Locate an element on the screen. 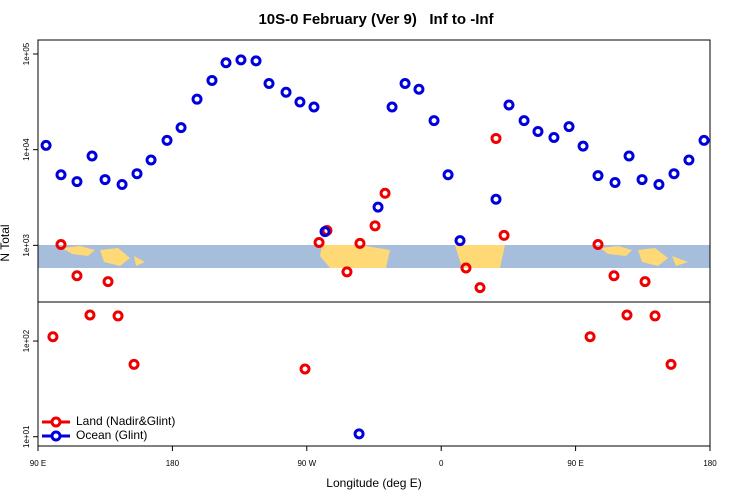 The image size is (750, 500). x-tick-label: 90 W is located at coordinates (306, 463).